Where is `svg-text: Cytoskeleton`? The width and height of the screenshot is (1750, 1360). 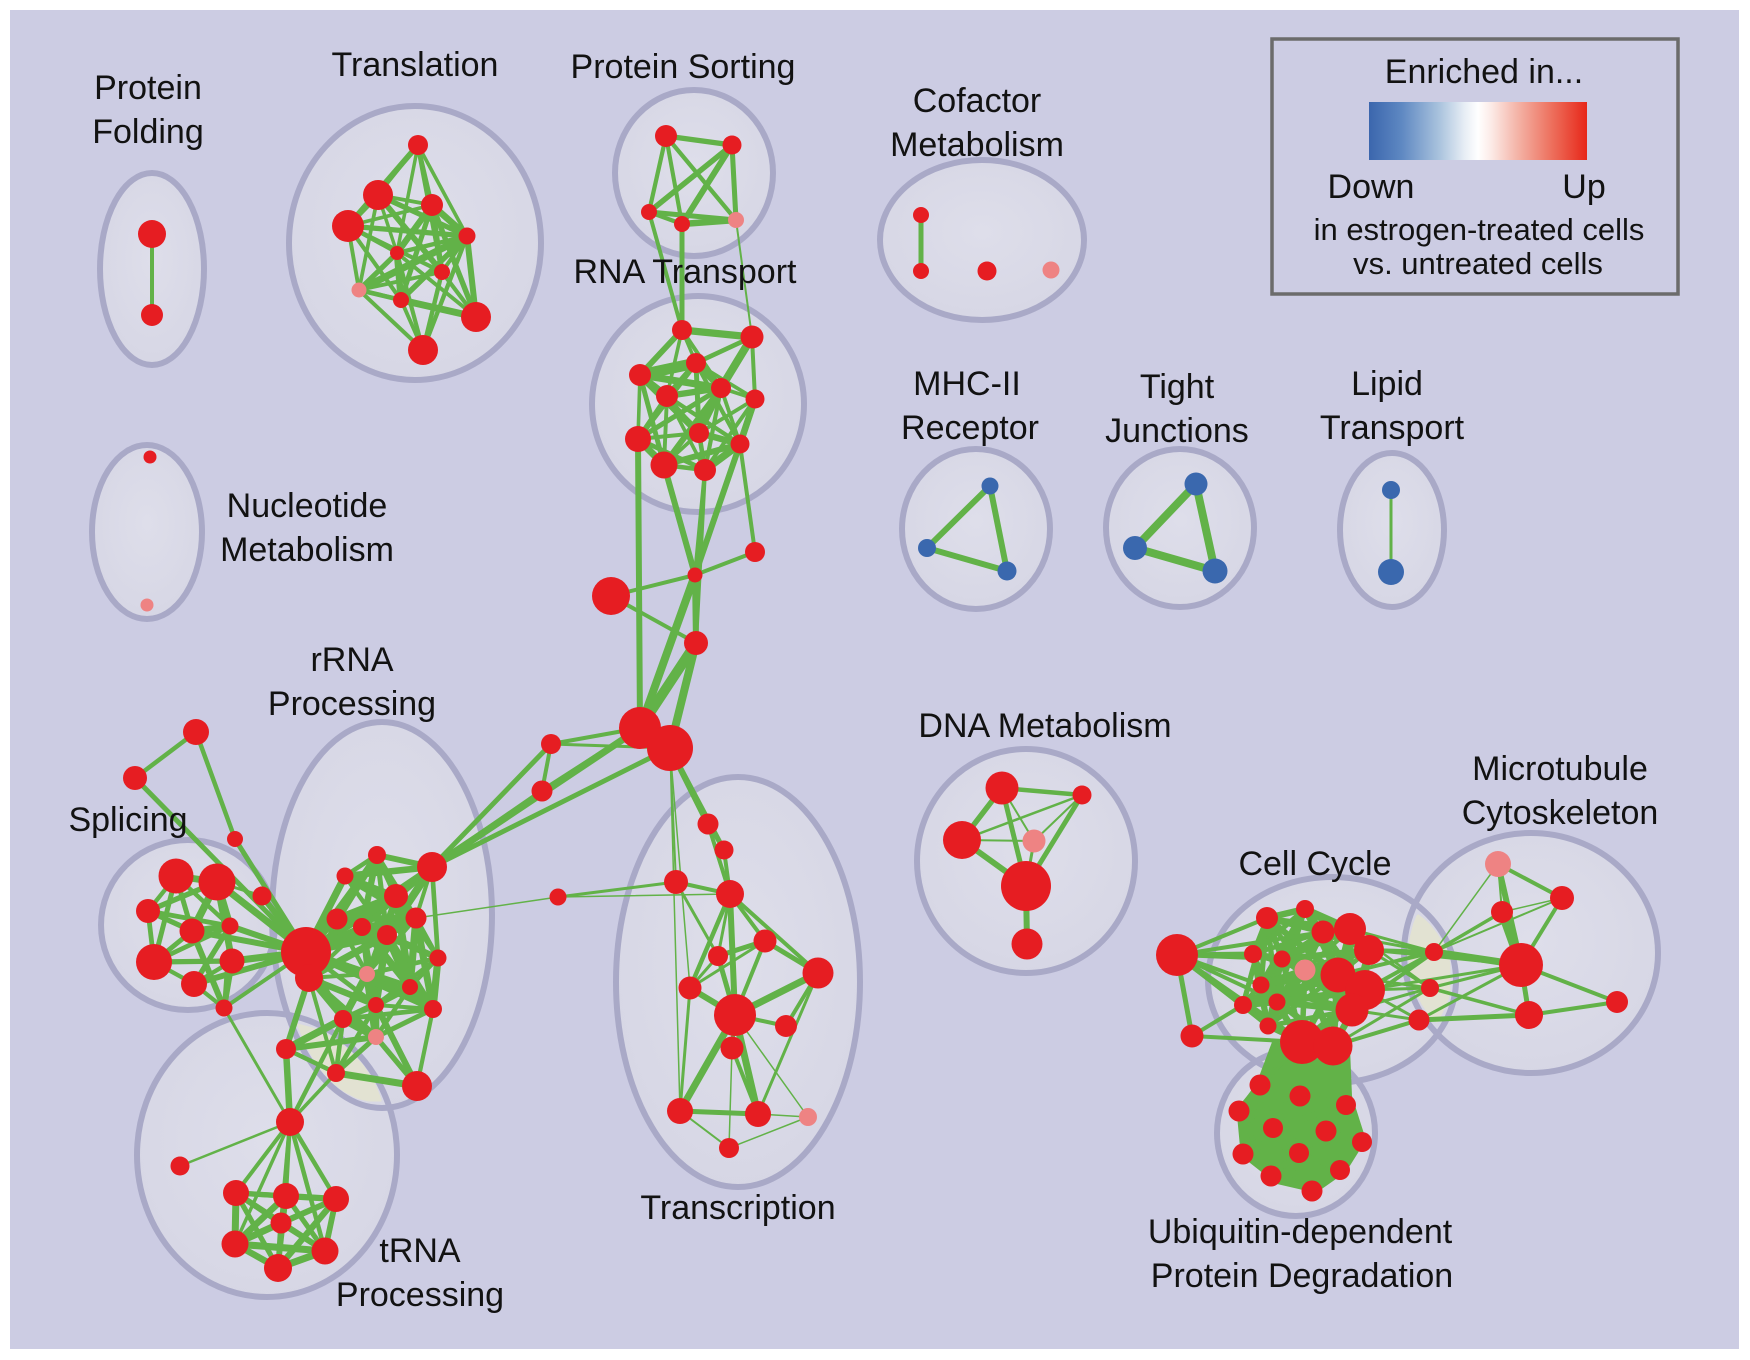 svg-text: Cytoskeleton is located at coordinates (1560, 813).